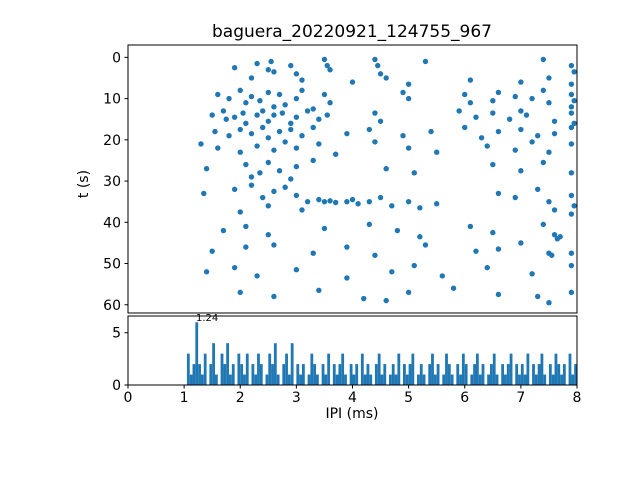 The width and height of the screenshot is (640, 480). What do you see at coordinates (520, 398) in the screenshot?
I see `x-tick-label: 7` at bounding box center [520, 398].